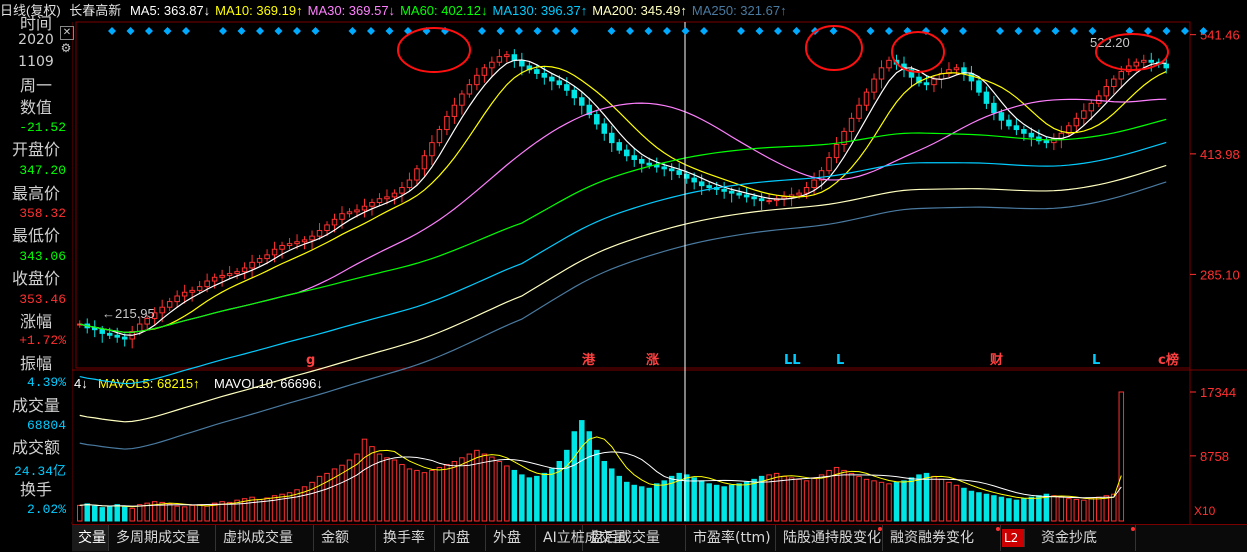 Image resolution: width=1247 pixels, height=552 pixels. Describe the element at coordinates (1013, 538) in the screenshot. I see `tab-12: L2` at that location.